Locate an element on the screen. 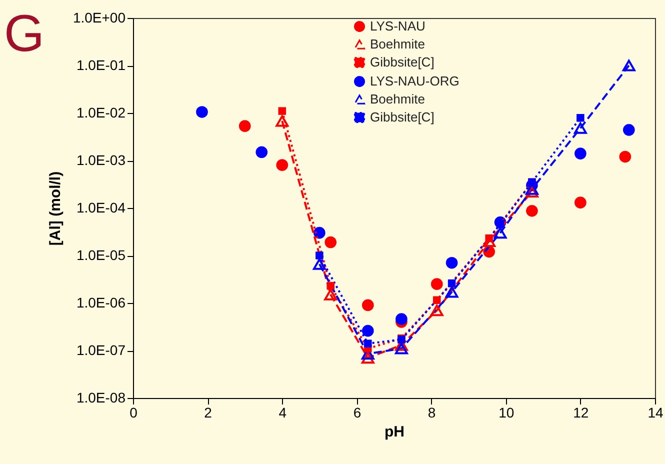 The height and width of the screenshot is (464, 665). y-tick-label: 1.0E-05 is located at coordinates (101, 255).